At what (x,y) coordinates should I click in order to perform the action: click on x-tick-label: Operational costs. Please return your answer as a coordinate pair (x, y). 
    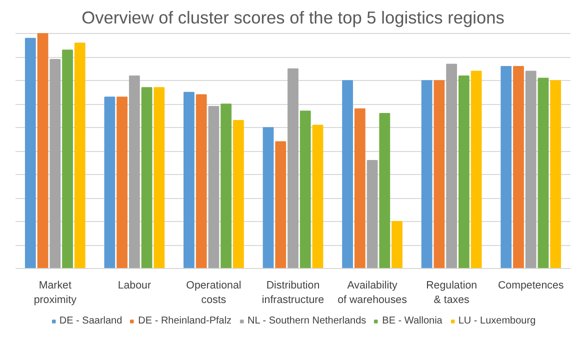
    Looking at the image, I should click on (214, 293).